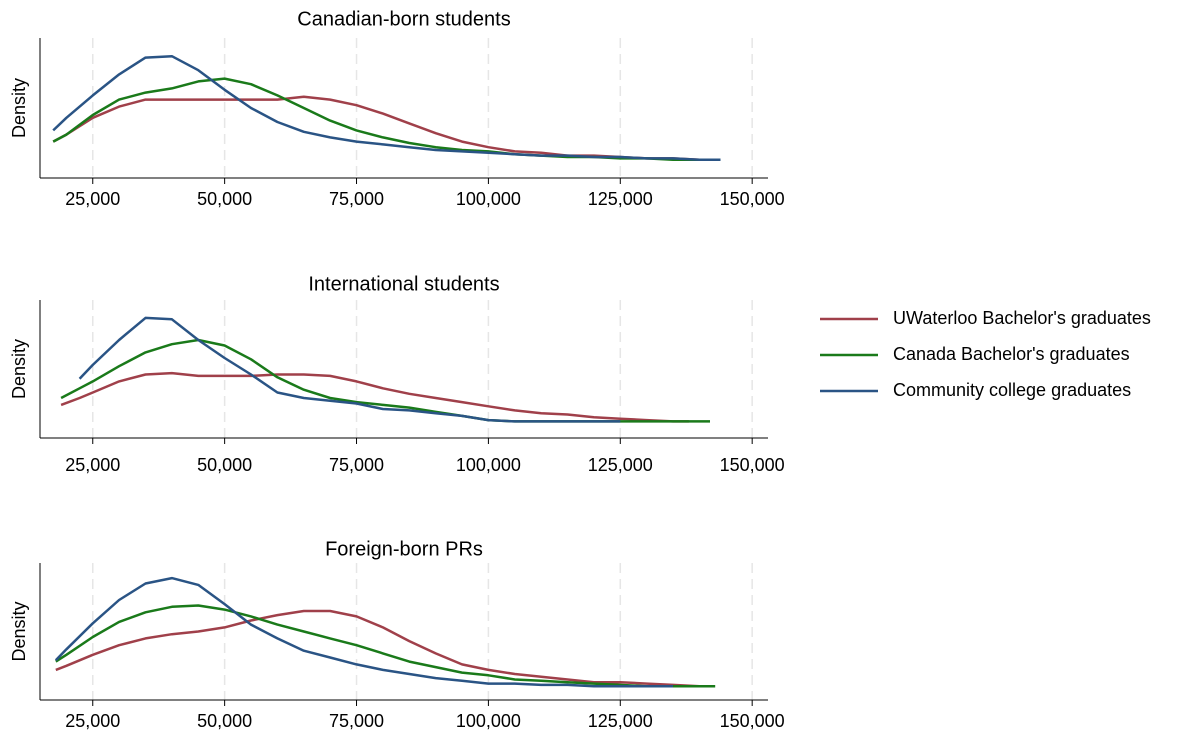  Describe the element at coordinates (404, 549) in the screenshot. I see `panel-title: Foreign-born PRs` at that location.